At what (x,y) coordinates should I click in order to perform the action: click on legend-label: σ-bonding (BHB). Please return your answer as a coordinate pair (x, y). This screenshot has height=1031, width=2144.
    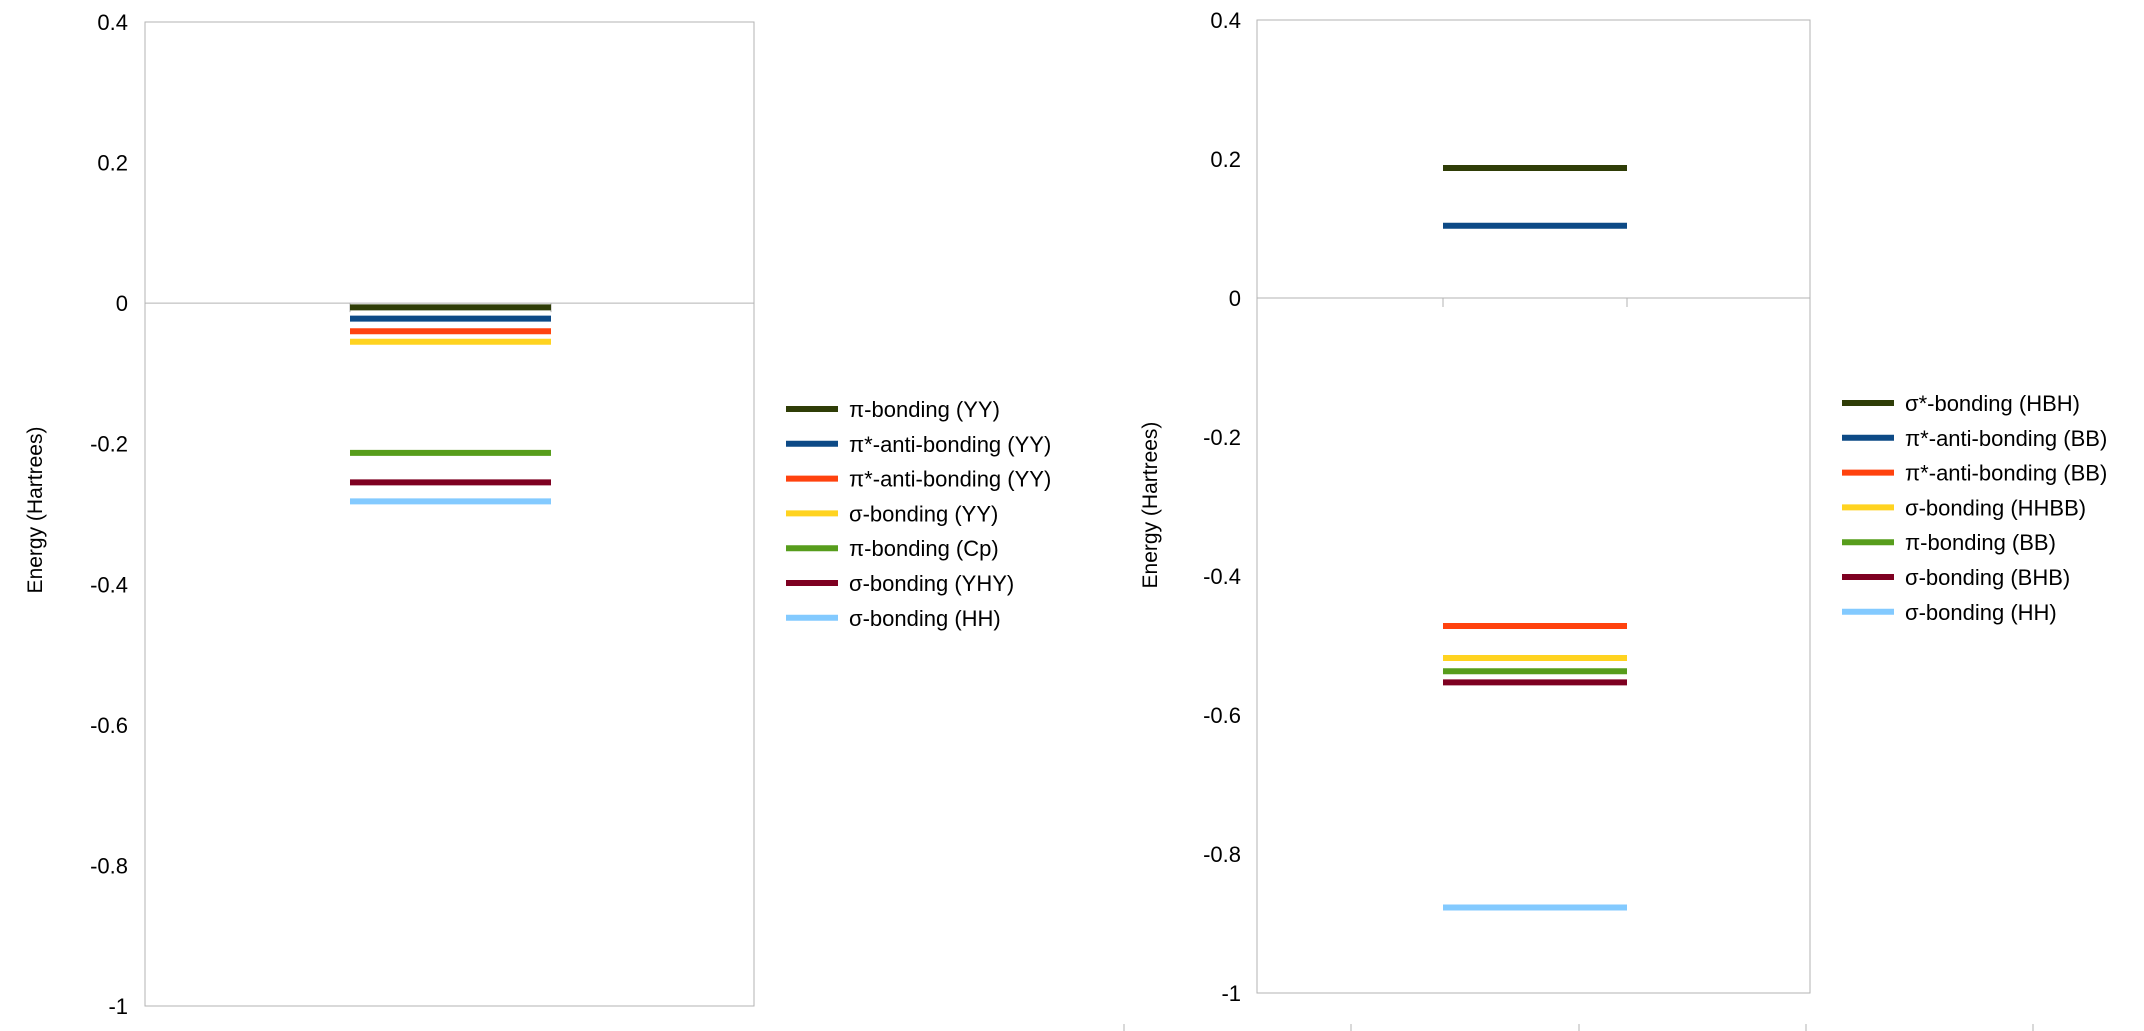
    Looking at the image, I should click on (1987, 577).